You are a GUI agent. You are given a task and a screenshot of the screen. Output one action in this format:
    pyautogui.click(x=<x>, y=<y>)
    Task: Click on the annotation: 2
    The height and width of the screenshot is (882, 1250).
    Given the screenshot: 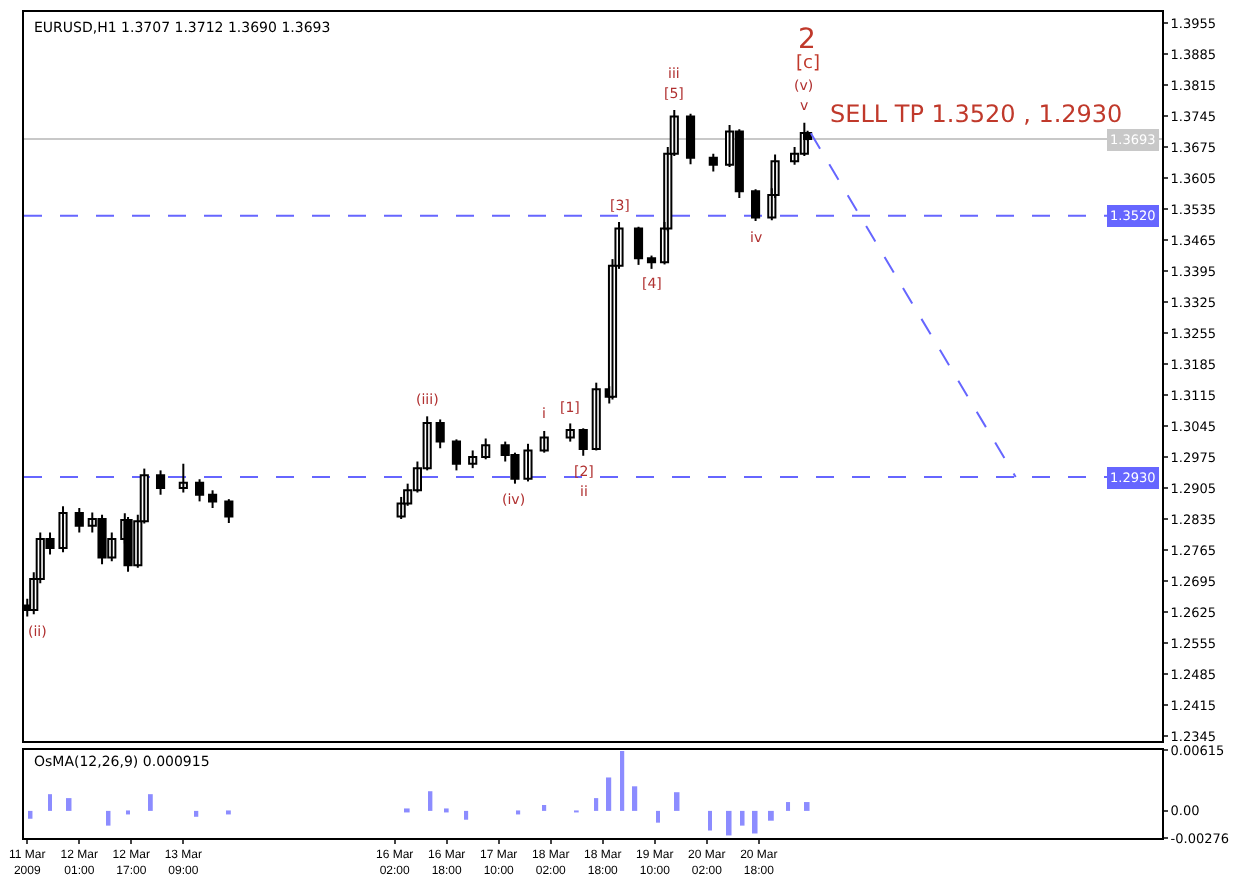 What is the action you would take?
    pyautogui.click(x=807, y=40)
    